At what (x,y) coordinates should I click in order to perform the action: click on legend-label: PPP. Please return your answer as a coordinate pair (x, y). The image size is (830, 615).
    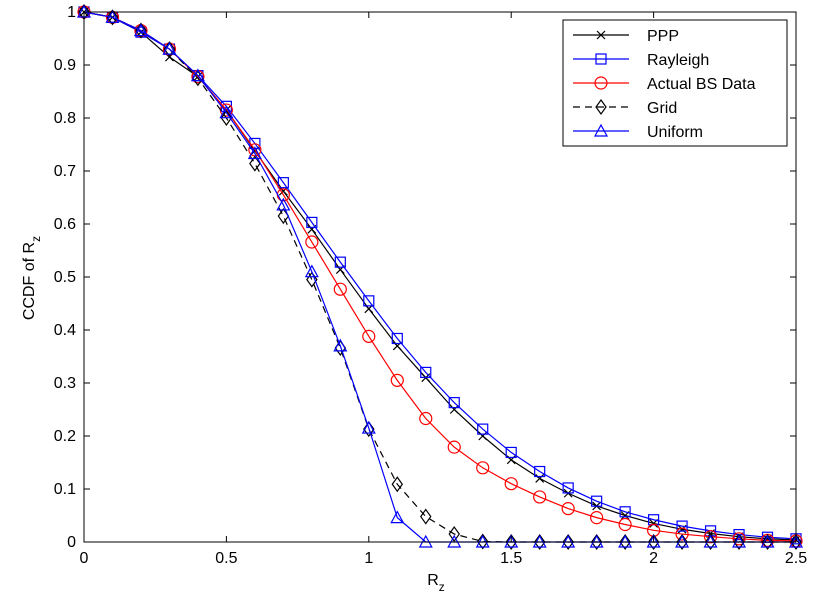
    Looking at the image, I should click on (663, 36).